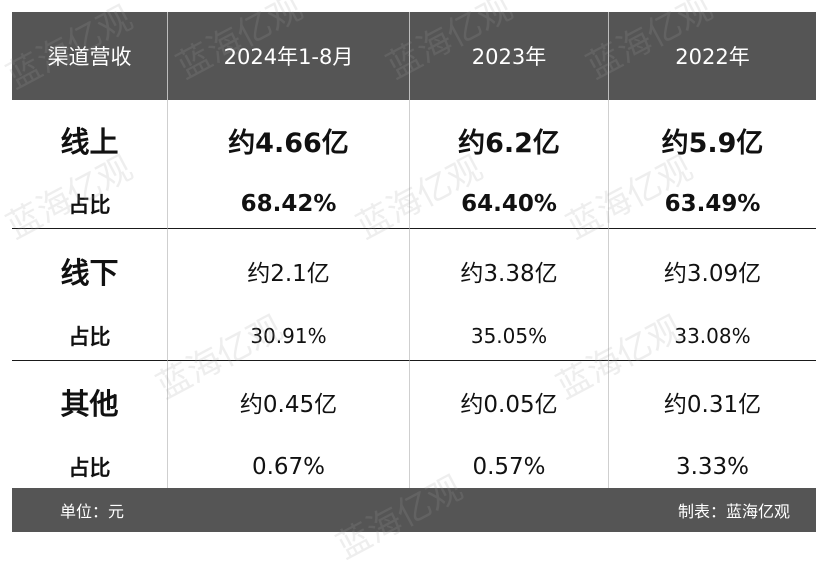 Image resolution: width=828 pixels, height=568 pixels. Describe the element at coordinates (90, 336) in the screenshot. I see `row-label-offline-share: 占比` at that location.